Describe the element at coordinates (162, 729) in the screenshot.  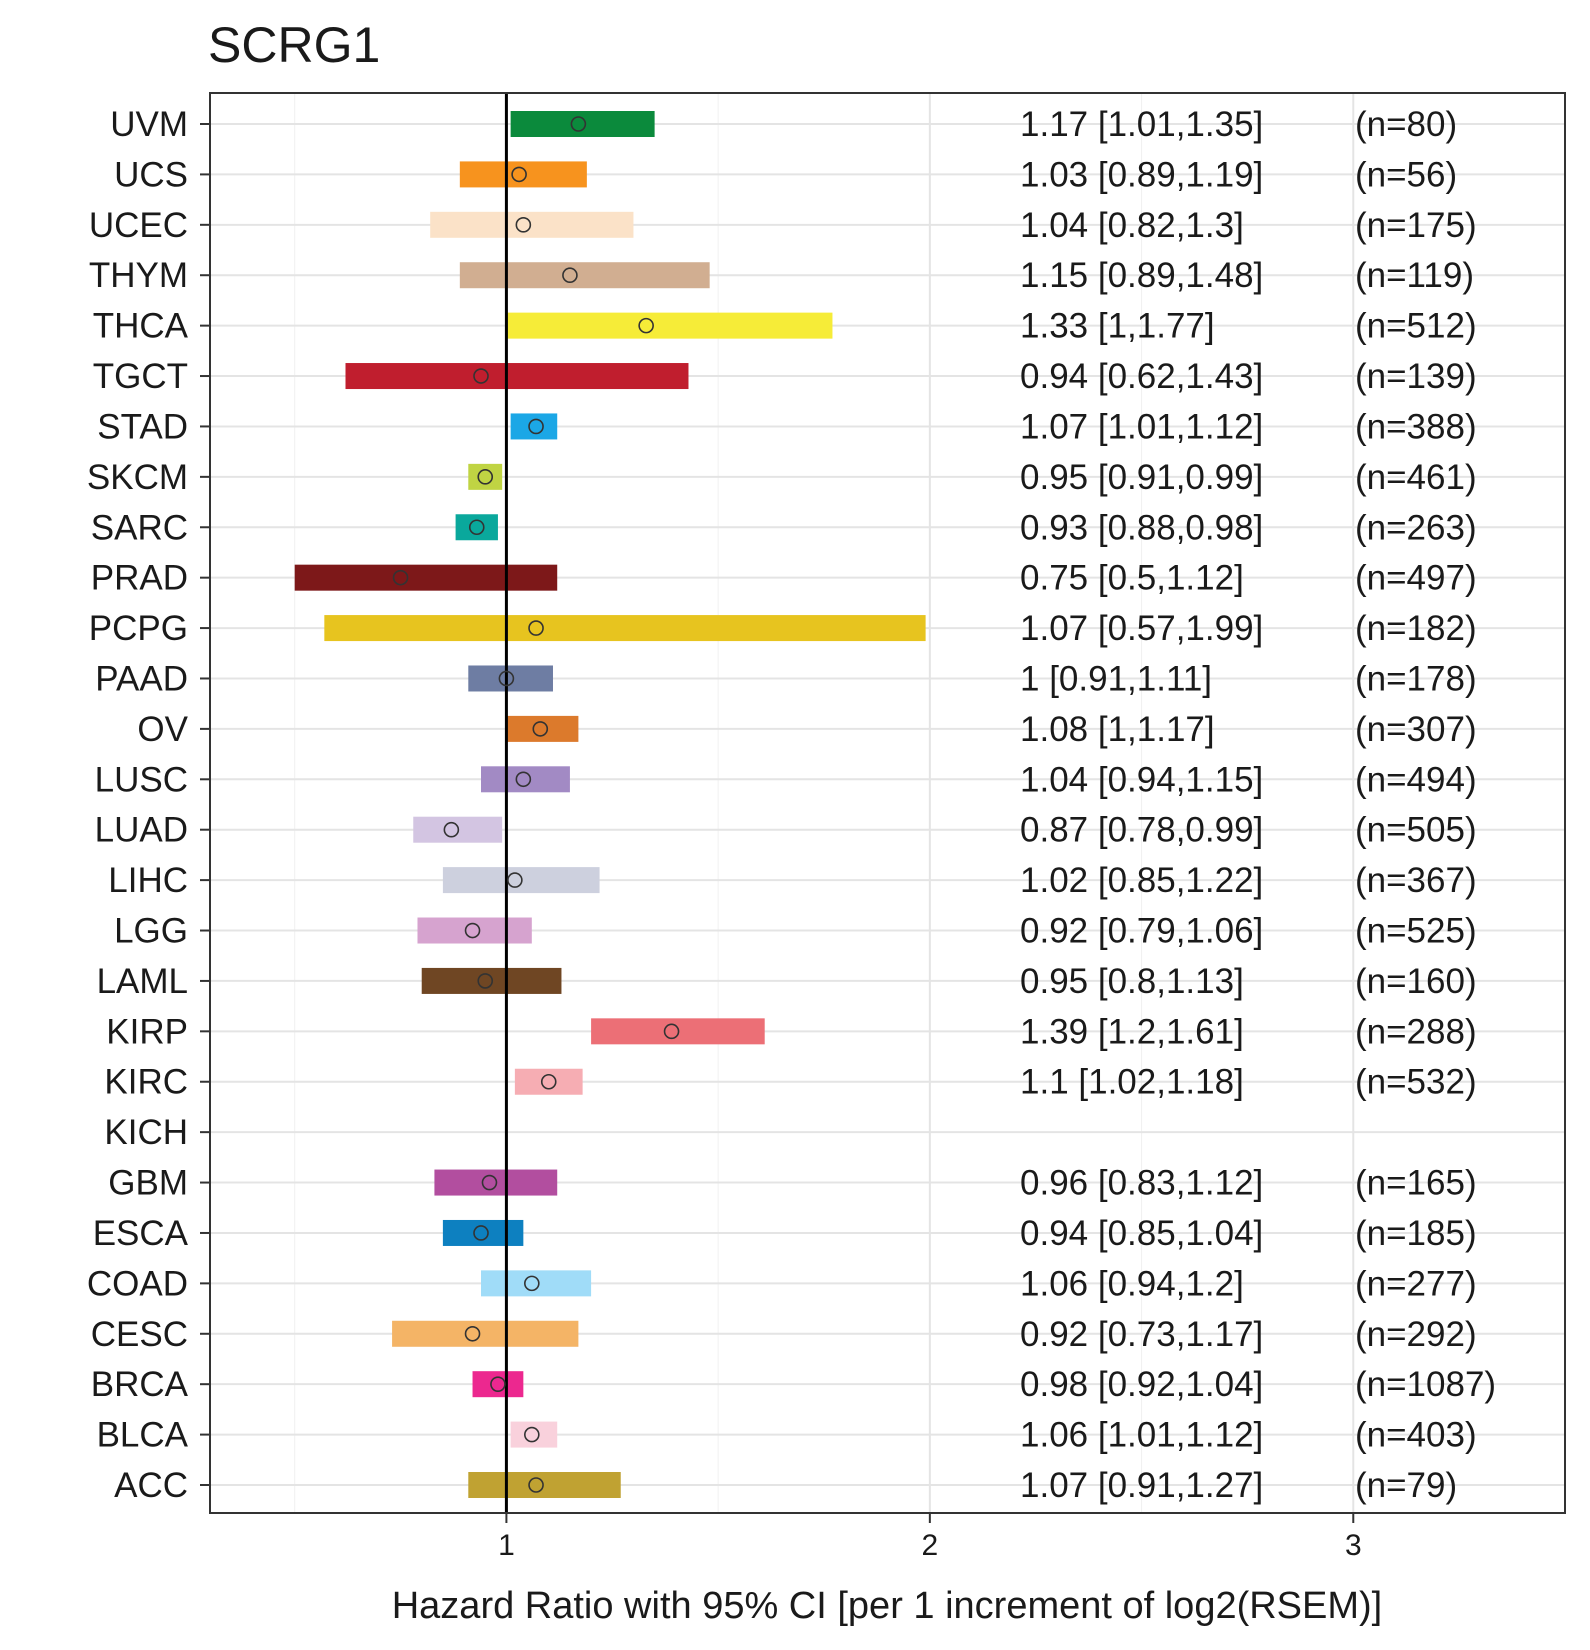
I see `y-label-ov: OV` at that location.